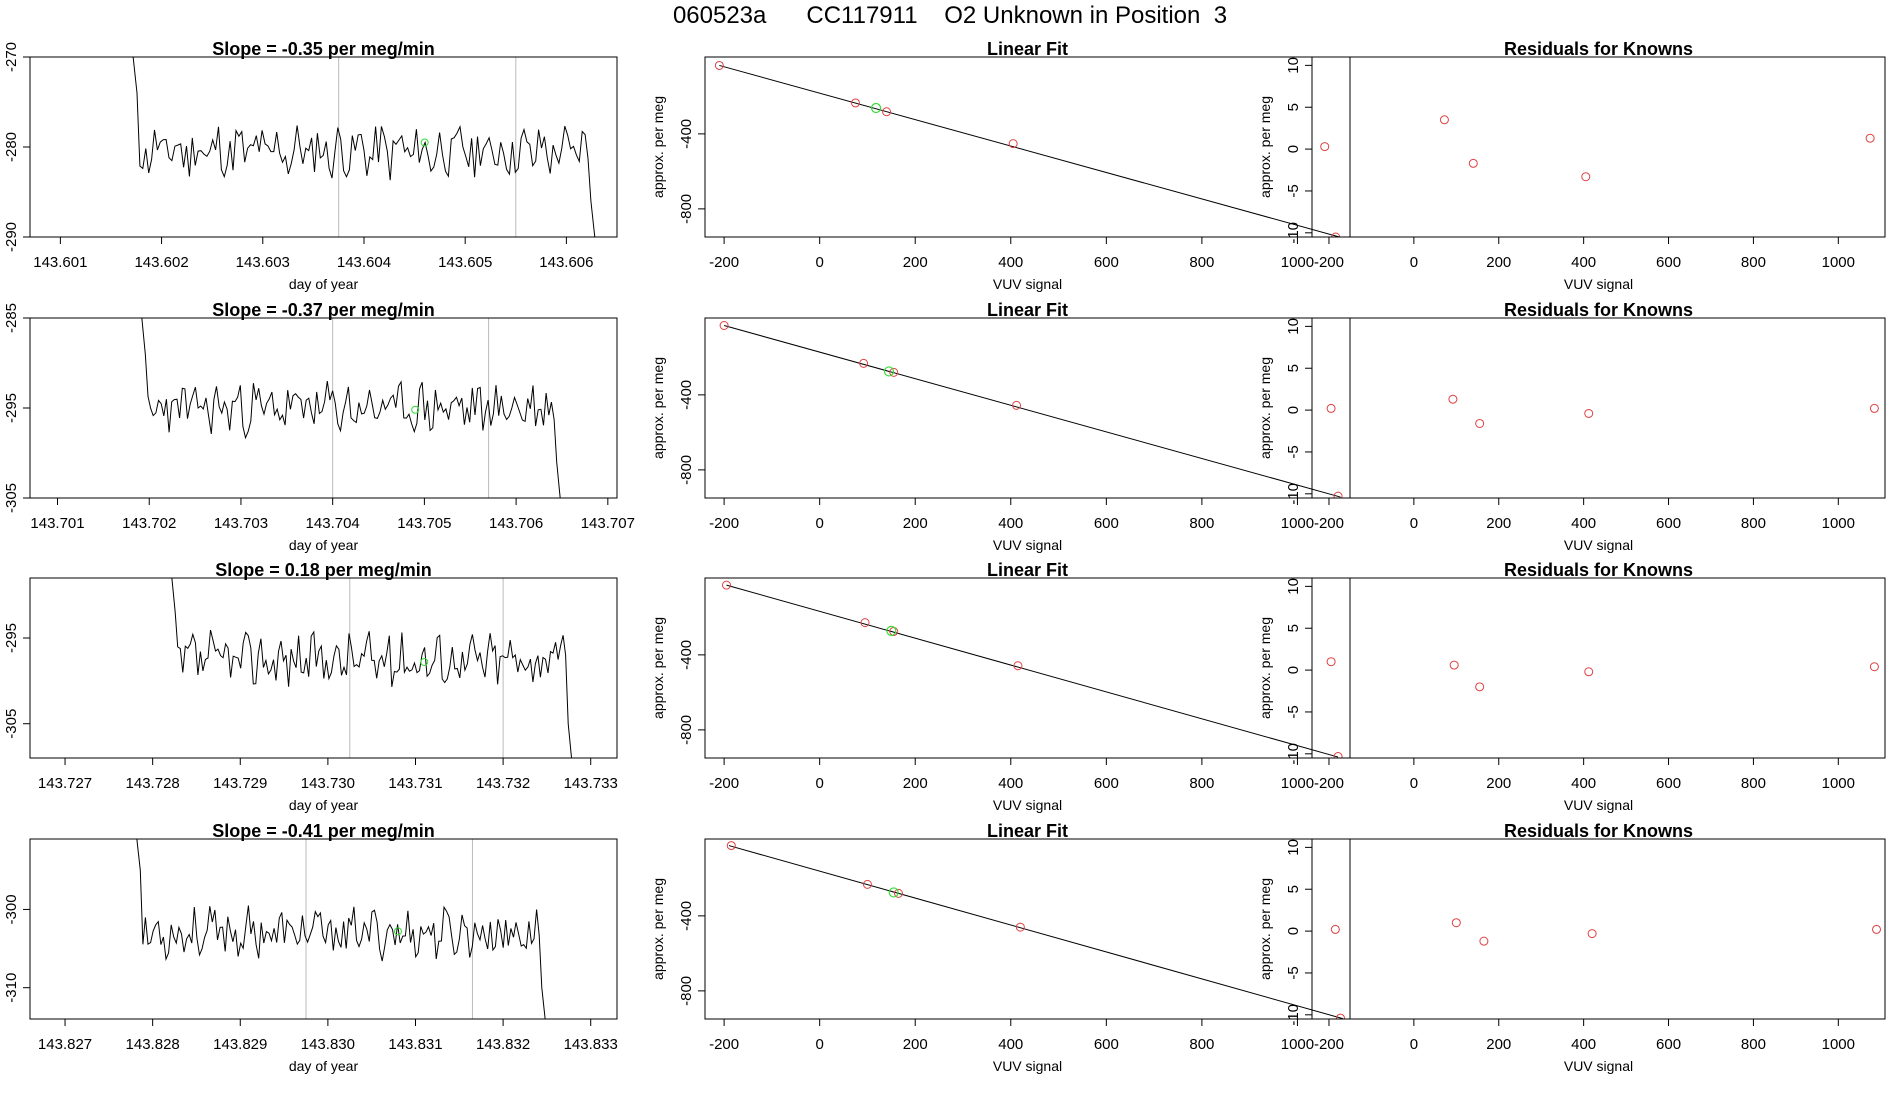 The height and width of the screenshot is (1100, 1900). I want to click on x-tick-label: 143.829, so click(240, 1044).